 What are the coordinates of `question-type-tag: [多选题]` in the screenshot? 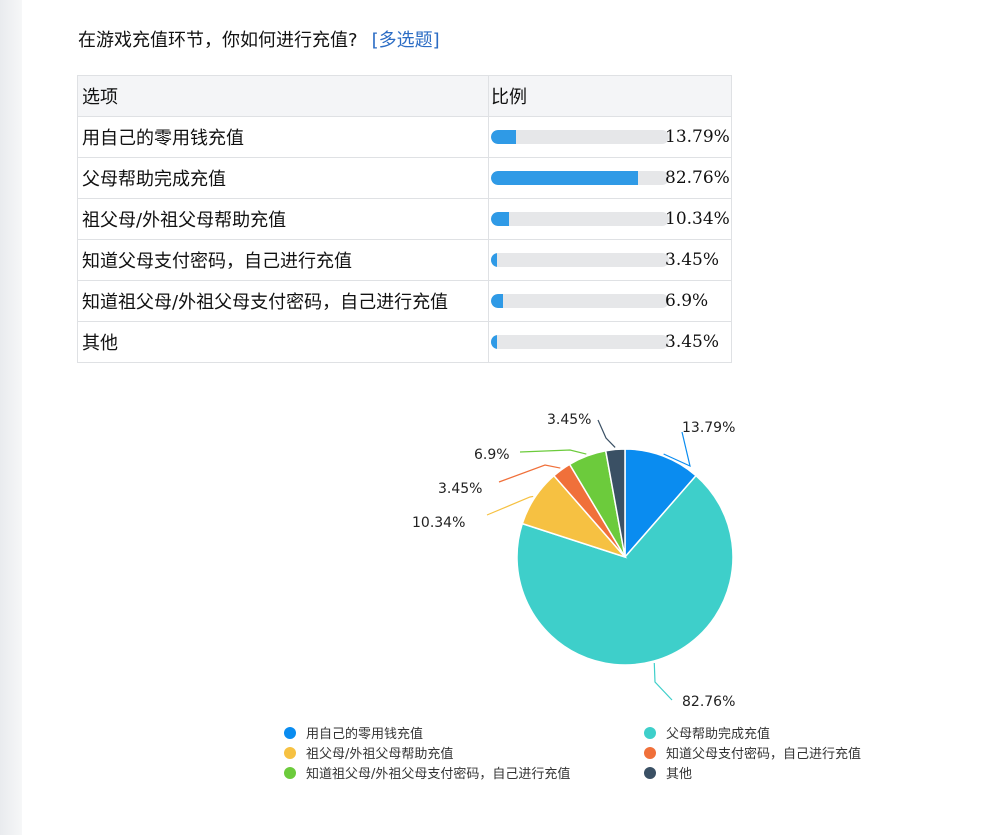 It's located at (405, 40).